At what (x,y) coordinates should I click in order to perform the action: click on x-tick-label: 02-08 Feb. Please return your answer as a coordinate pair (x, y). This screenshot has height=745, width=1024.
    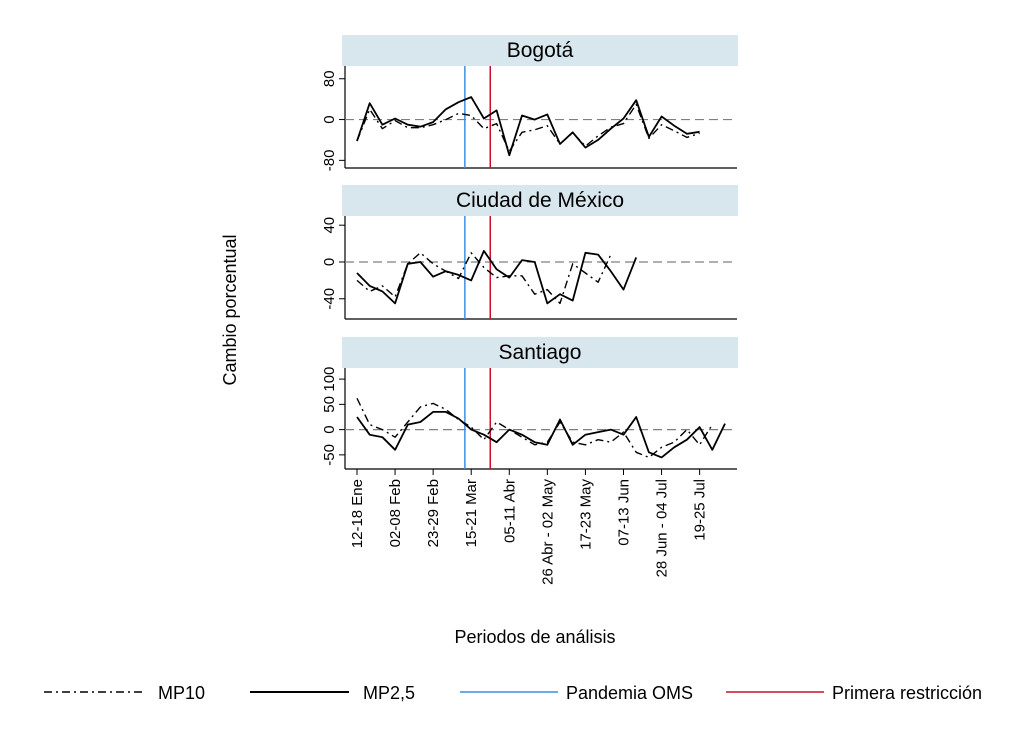
    Looking at the image, I should click on (395, 513).